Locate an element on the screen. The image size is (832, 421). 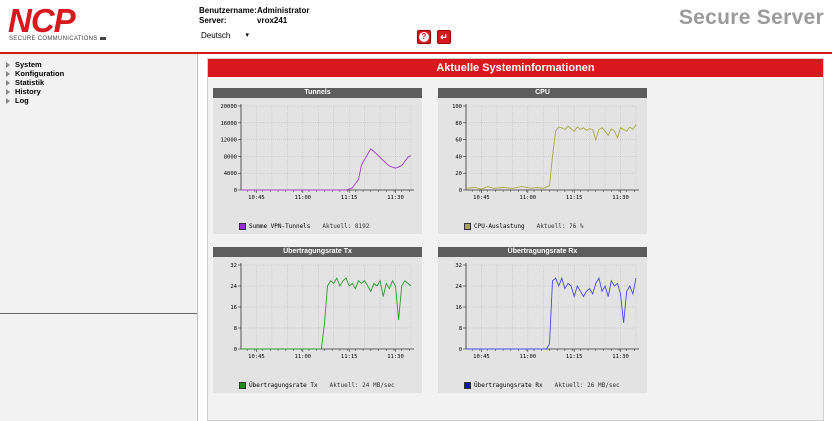
username-value: Administrator is located at coordinates (283, 10).